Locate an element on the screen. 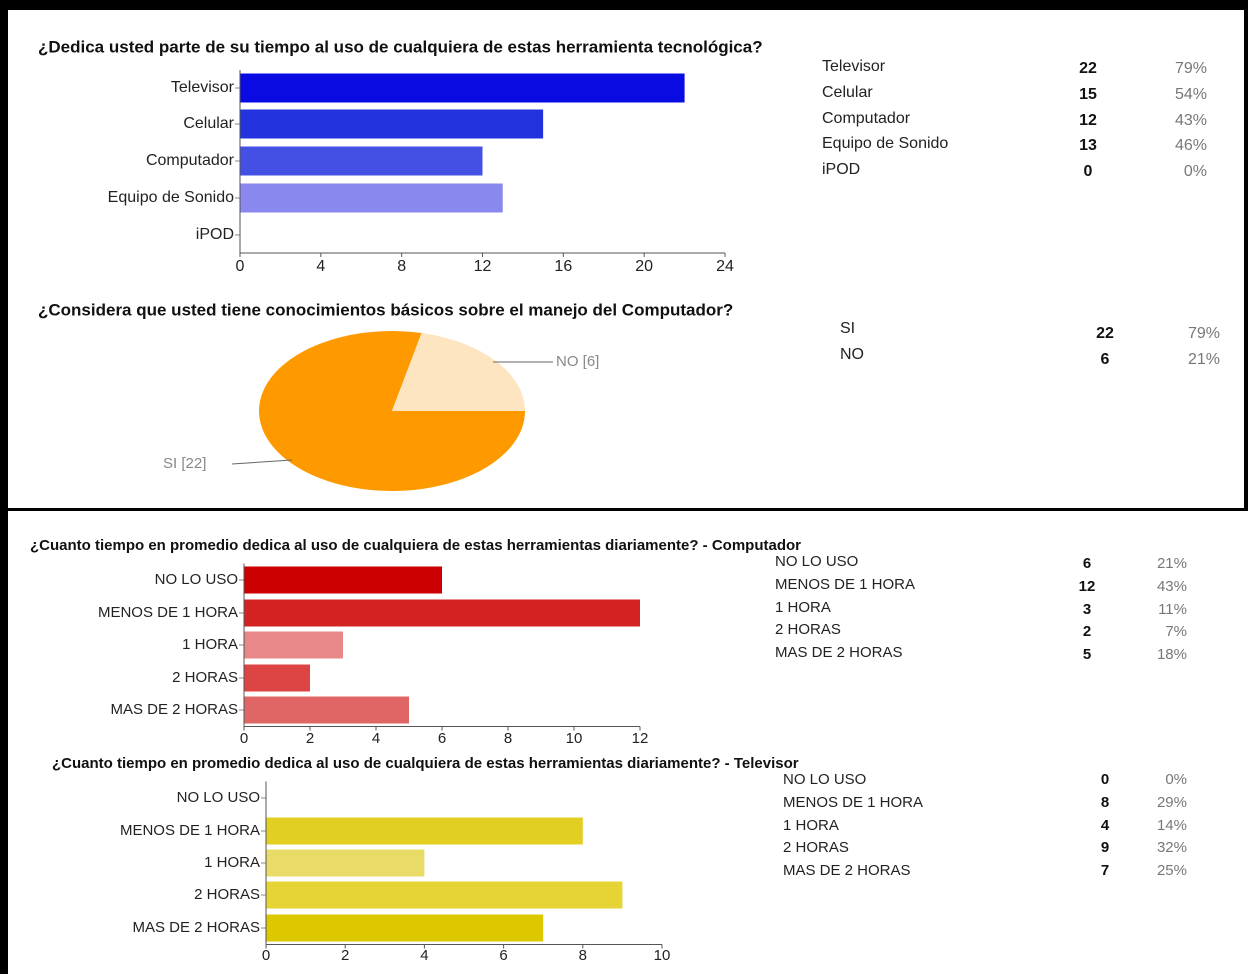 This screenshot has width=1248, height=974. leader-line is located at coordinates (262, 462).